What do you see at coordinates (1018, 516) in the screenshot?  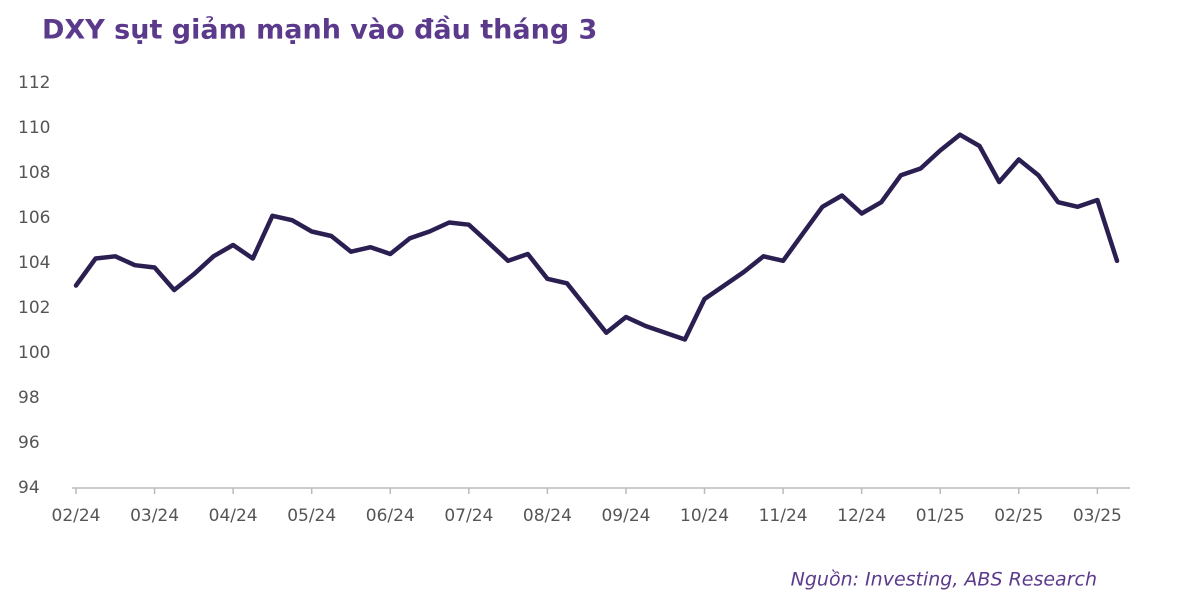 I see `x-tick-label: 02/25` at bounding box center [1018, 516].